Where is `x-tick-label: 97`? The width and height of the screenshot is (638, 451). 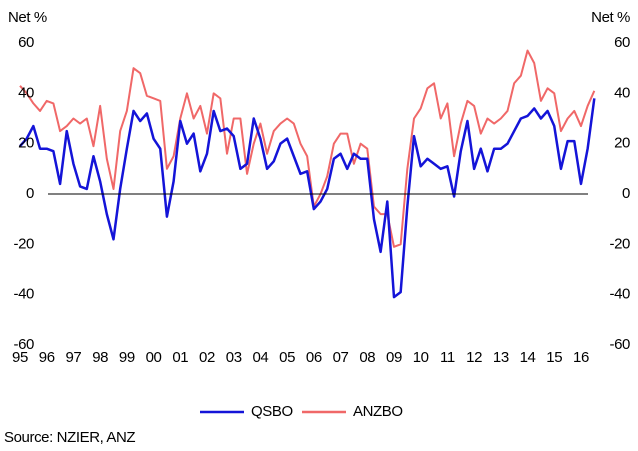
x-tick-label: 97 is located at coordinates (73, 357).